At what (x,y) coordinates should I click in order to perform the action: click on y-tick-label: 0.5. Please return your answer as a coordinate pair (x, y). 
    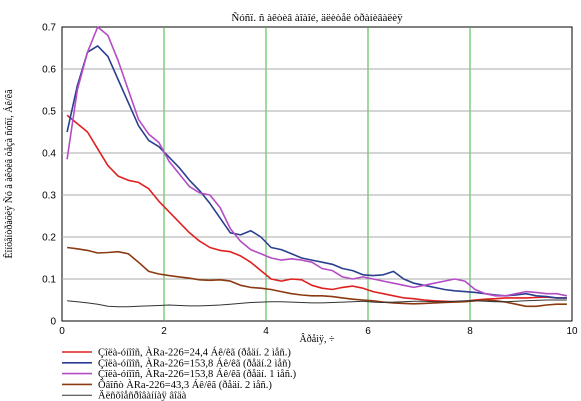
    Looking at the image, I should click on (49, 112).